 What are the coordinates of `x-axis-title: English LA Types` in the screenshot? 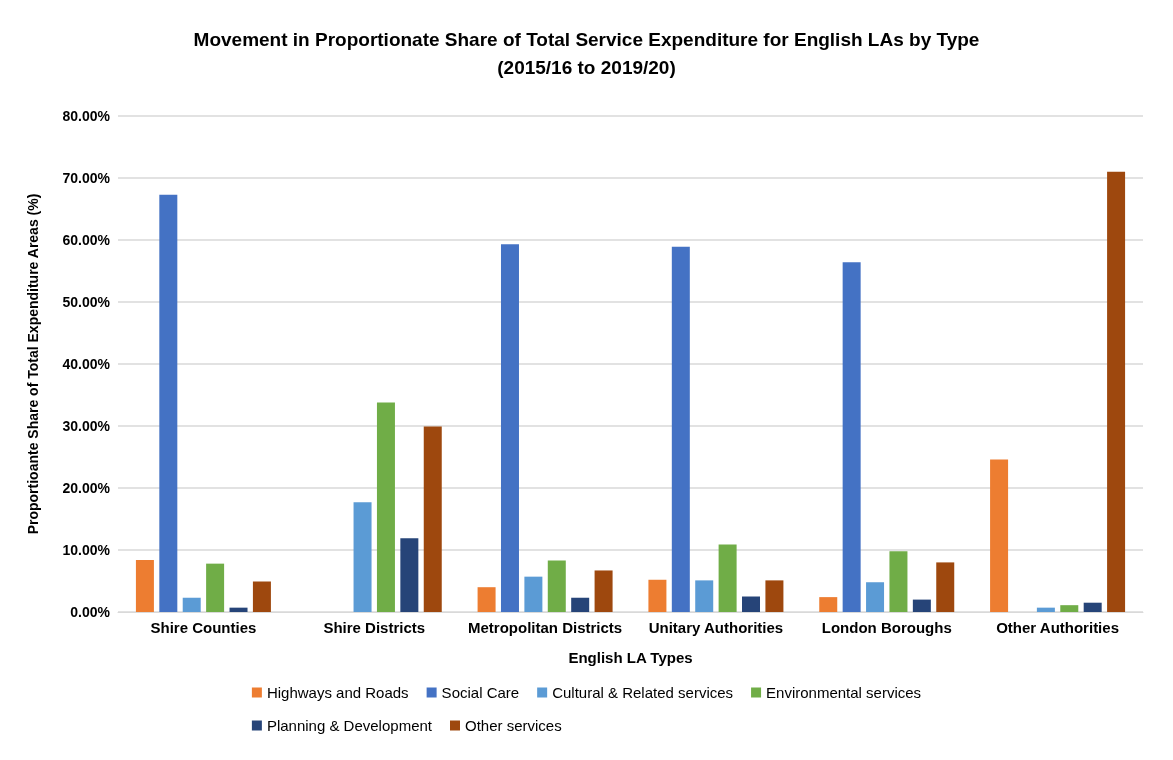 It's located at (630, 657).